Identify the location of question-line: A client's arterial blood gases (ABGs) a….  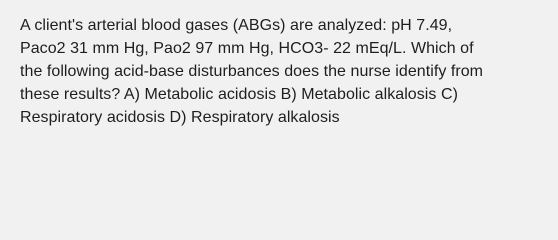
(236, 25).